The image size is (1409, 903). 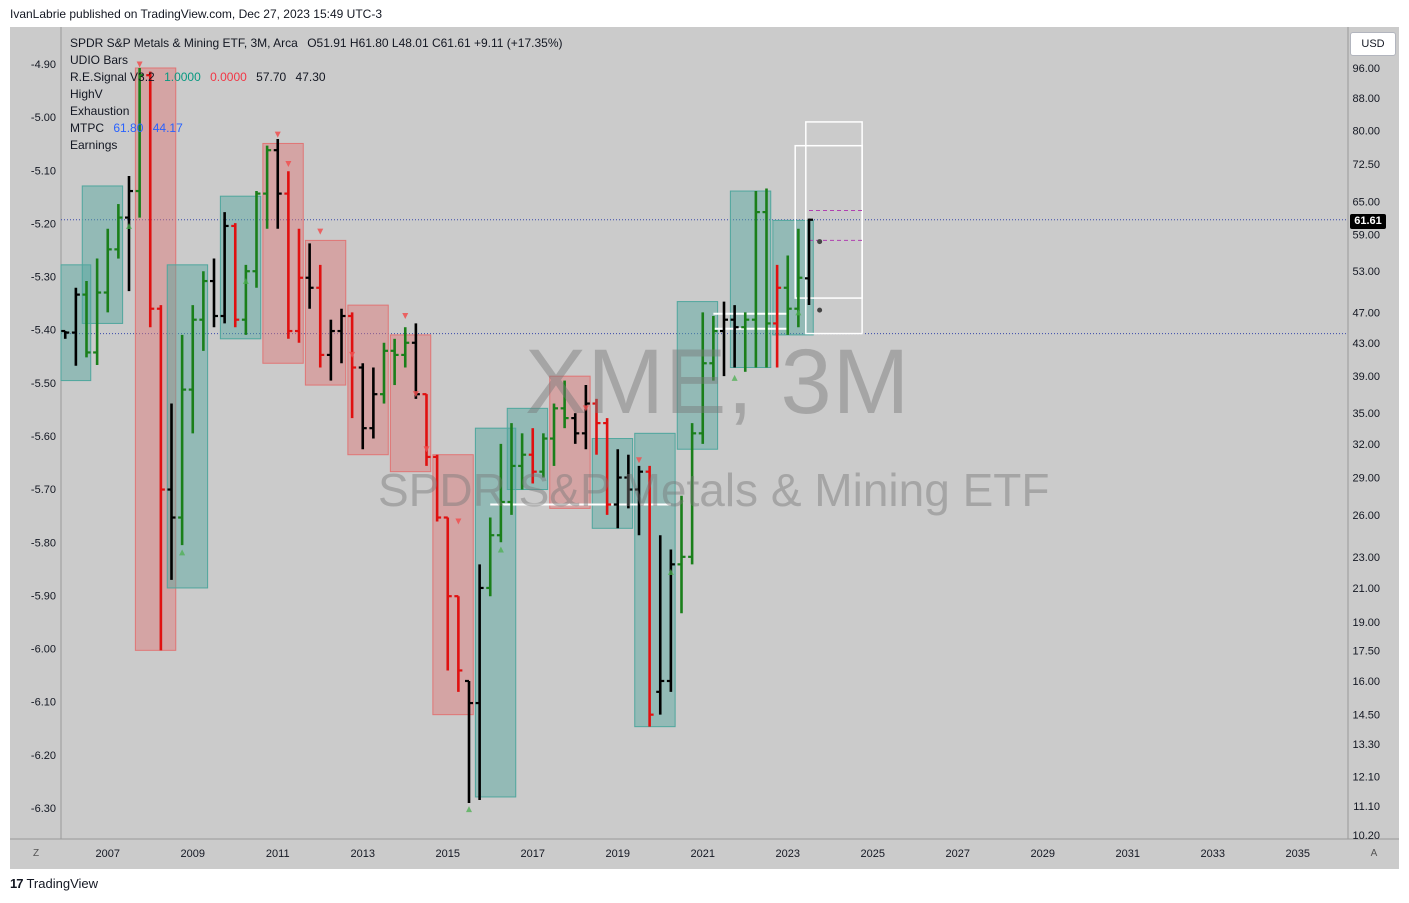 I want to click on left-axis-tick-label: -5.00, so click(x=43, y=118).